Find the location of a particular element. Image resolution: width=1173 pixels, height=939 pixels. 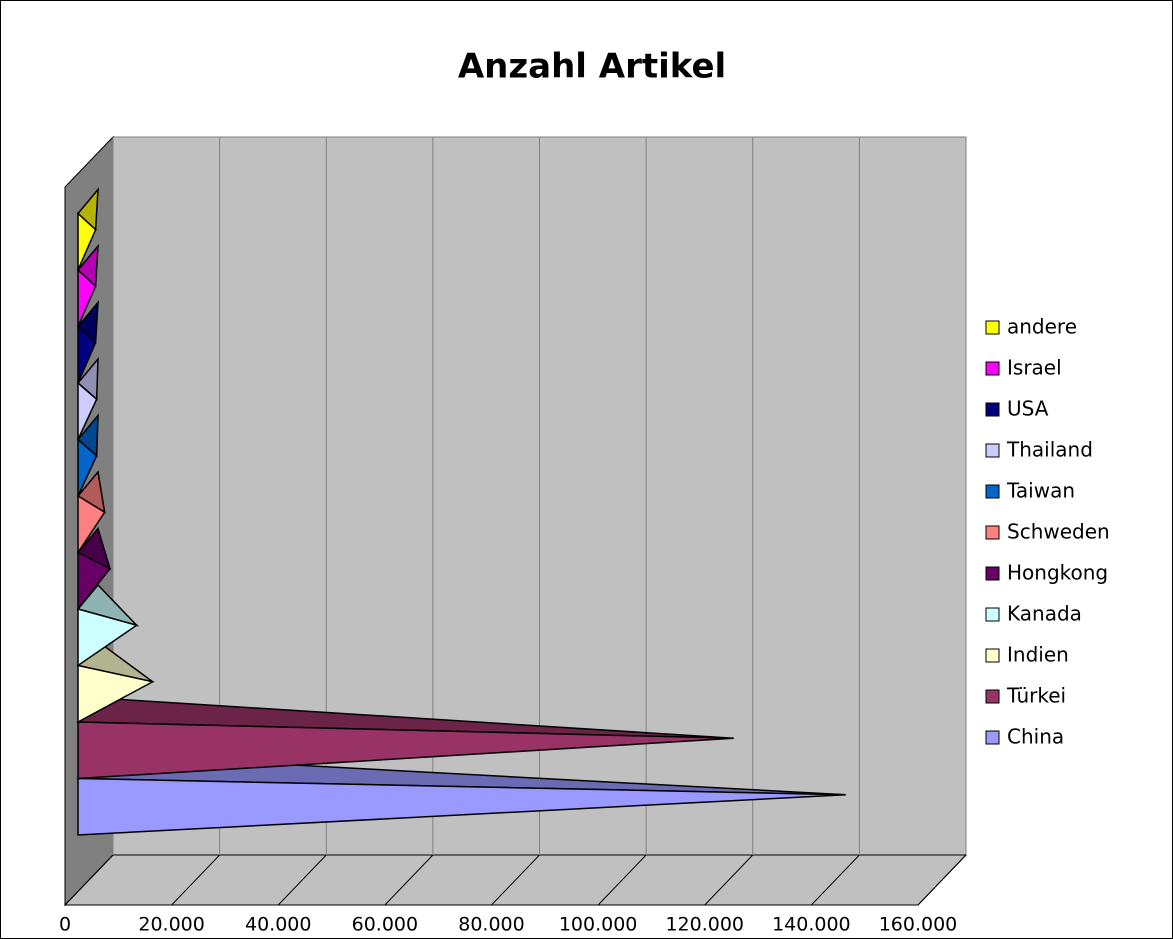

x-tick-label: 80.000 is located at coordinates (491, 925).